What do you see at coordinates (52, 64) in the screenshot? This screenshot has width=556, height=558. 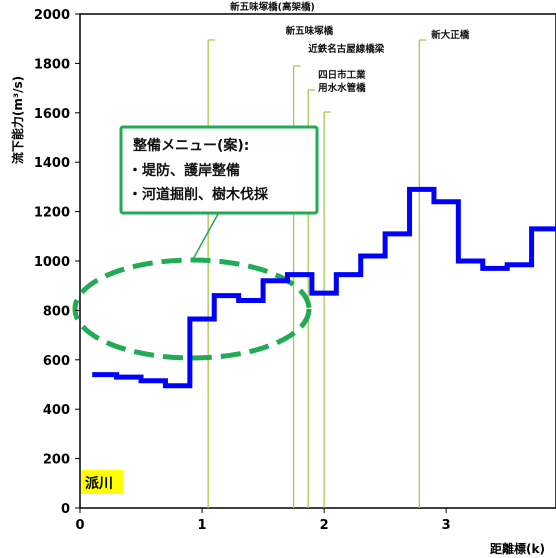 I see `y-tick-label: 1800` at bounding box center [52, 64].